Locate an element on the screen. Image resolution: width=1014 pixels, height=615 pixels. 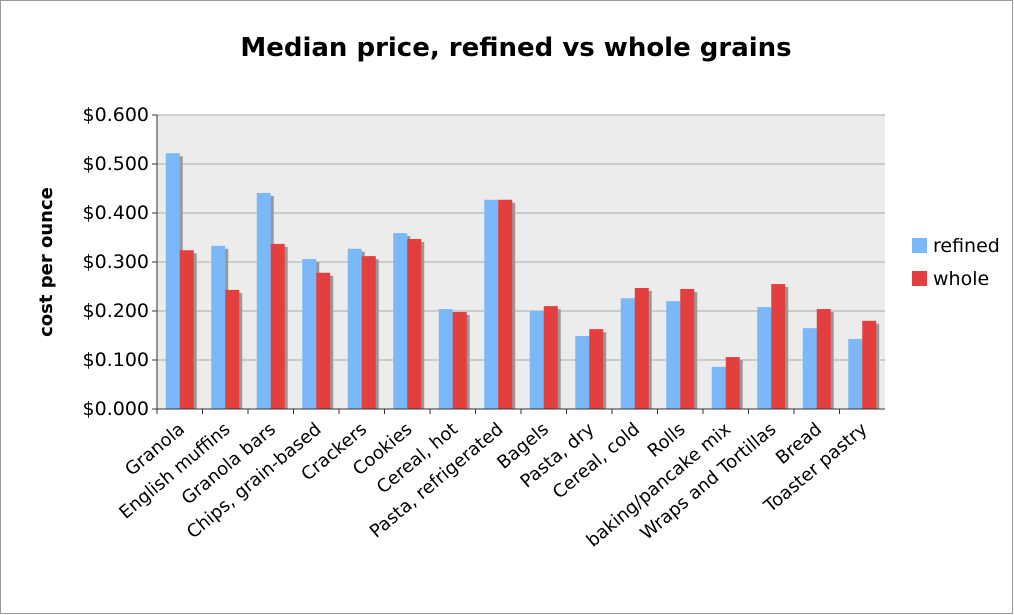
y-tick-label: $0.100 is located at coordinates (116, 360).